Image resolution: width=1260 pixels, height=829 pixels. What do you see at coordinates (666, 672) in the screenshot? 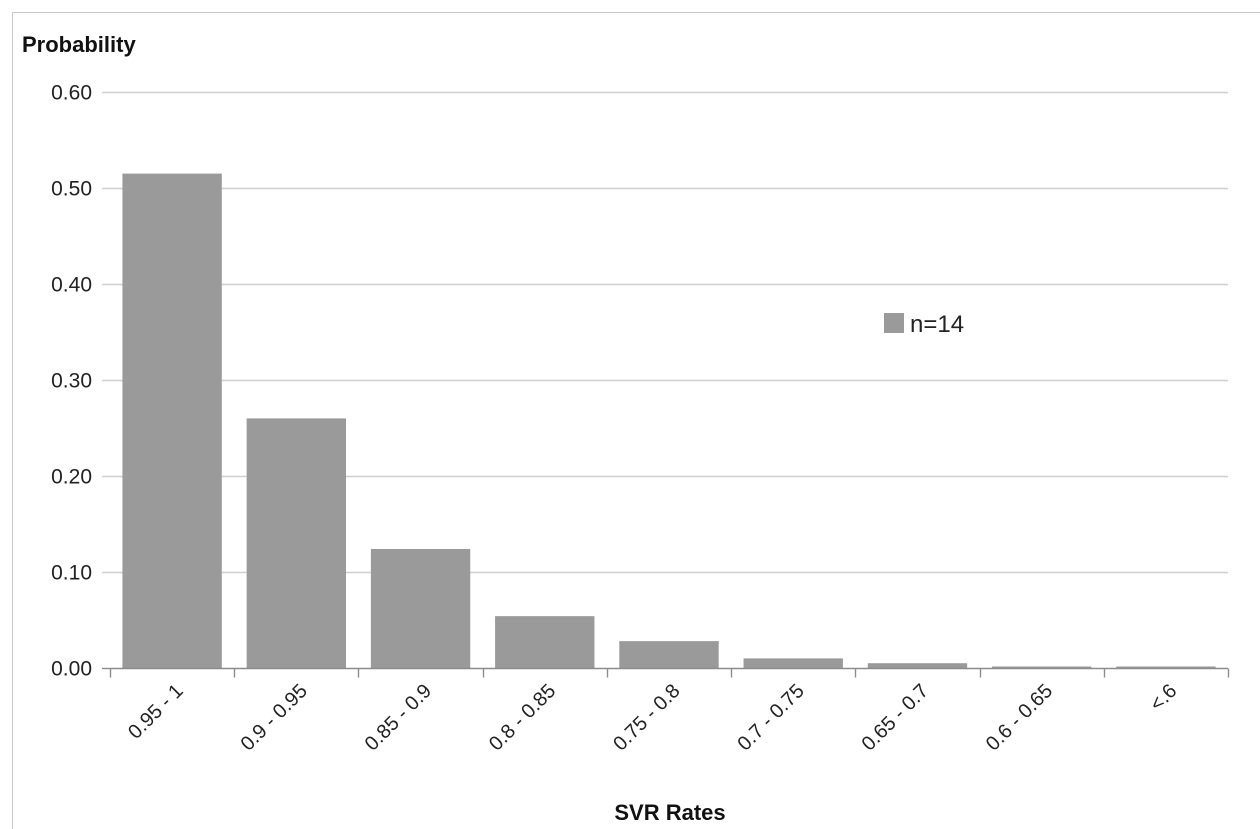
I see `axes` at bounding box center [666, 672].